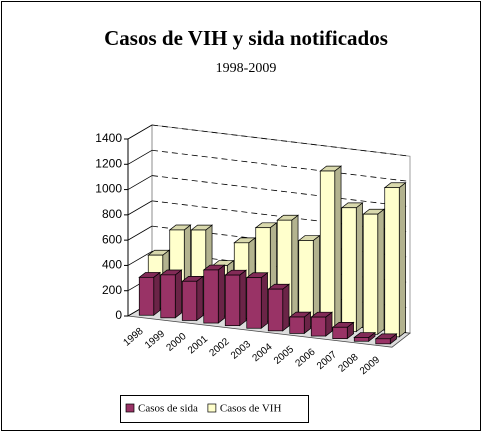 The image size is (482, 432). I want to click on legend-label: Casos de sida, so click(168, 409).